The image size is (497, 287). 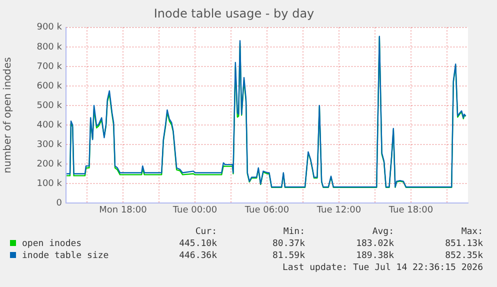 I want to click on y-tick-label: 900 k, so click(x=49, y=27).